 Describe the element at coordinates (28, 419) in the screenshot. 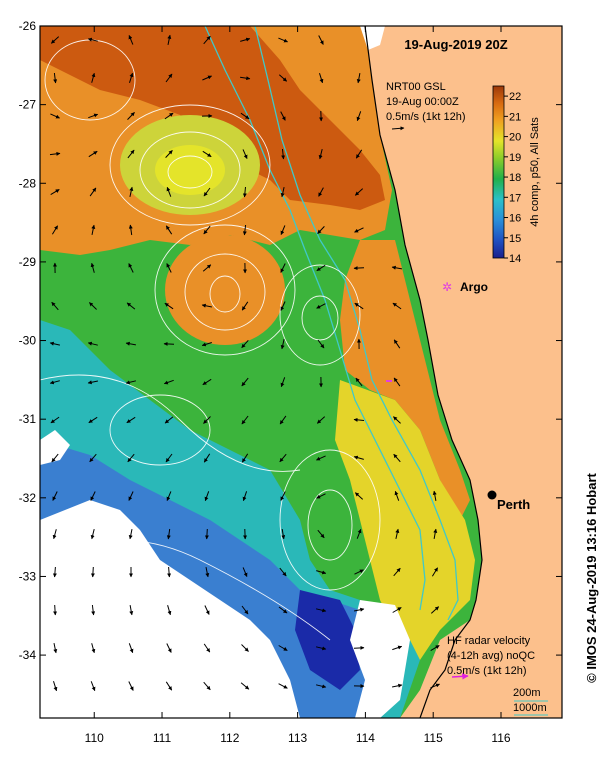

I see `y-tick-label: -31` at that location.